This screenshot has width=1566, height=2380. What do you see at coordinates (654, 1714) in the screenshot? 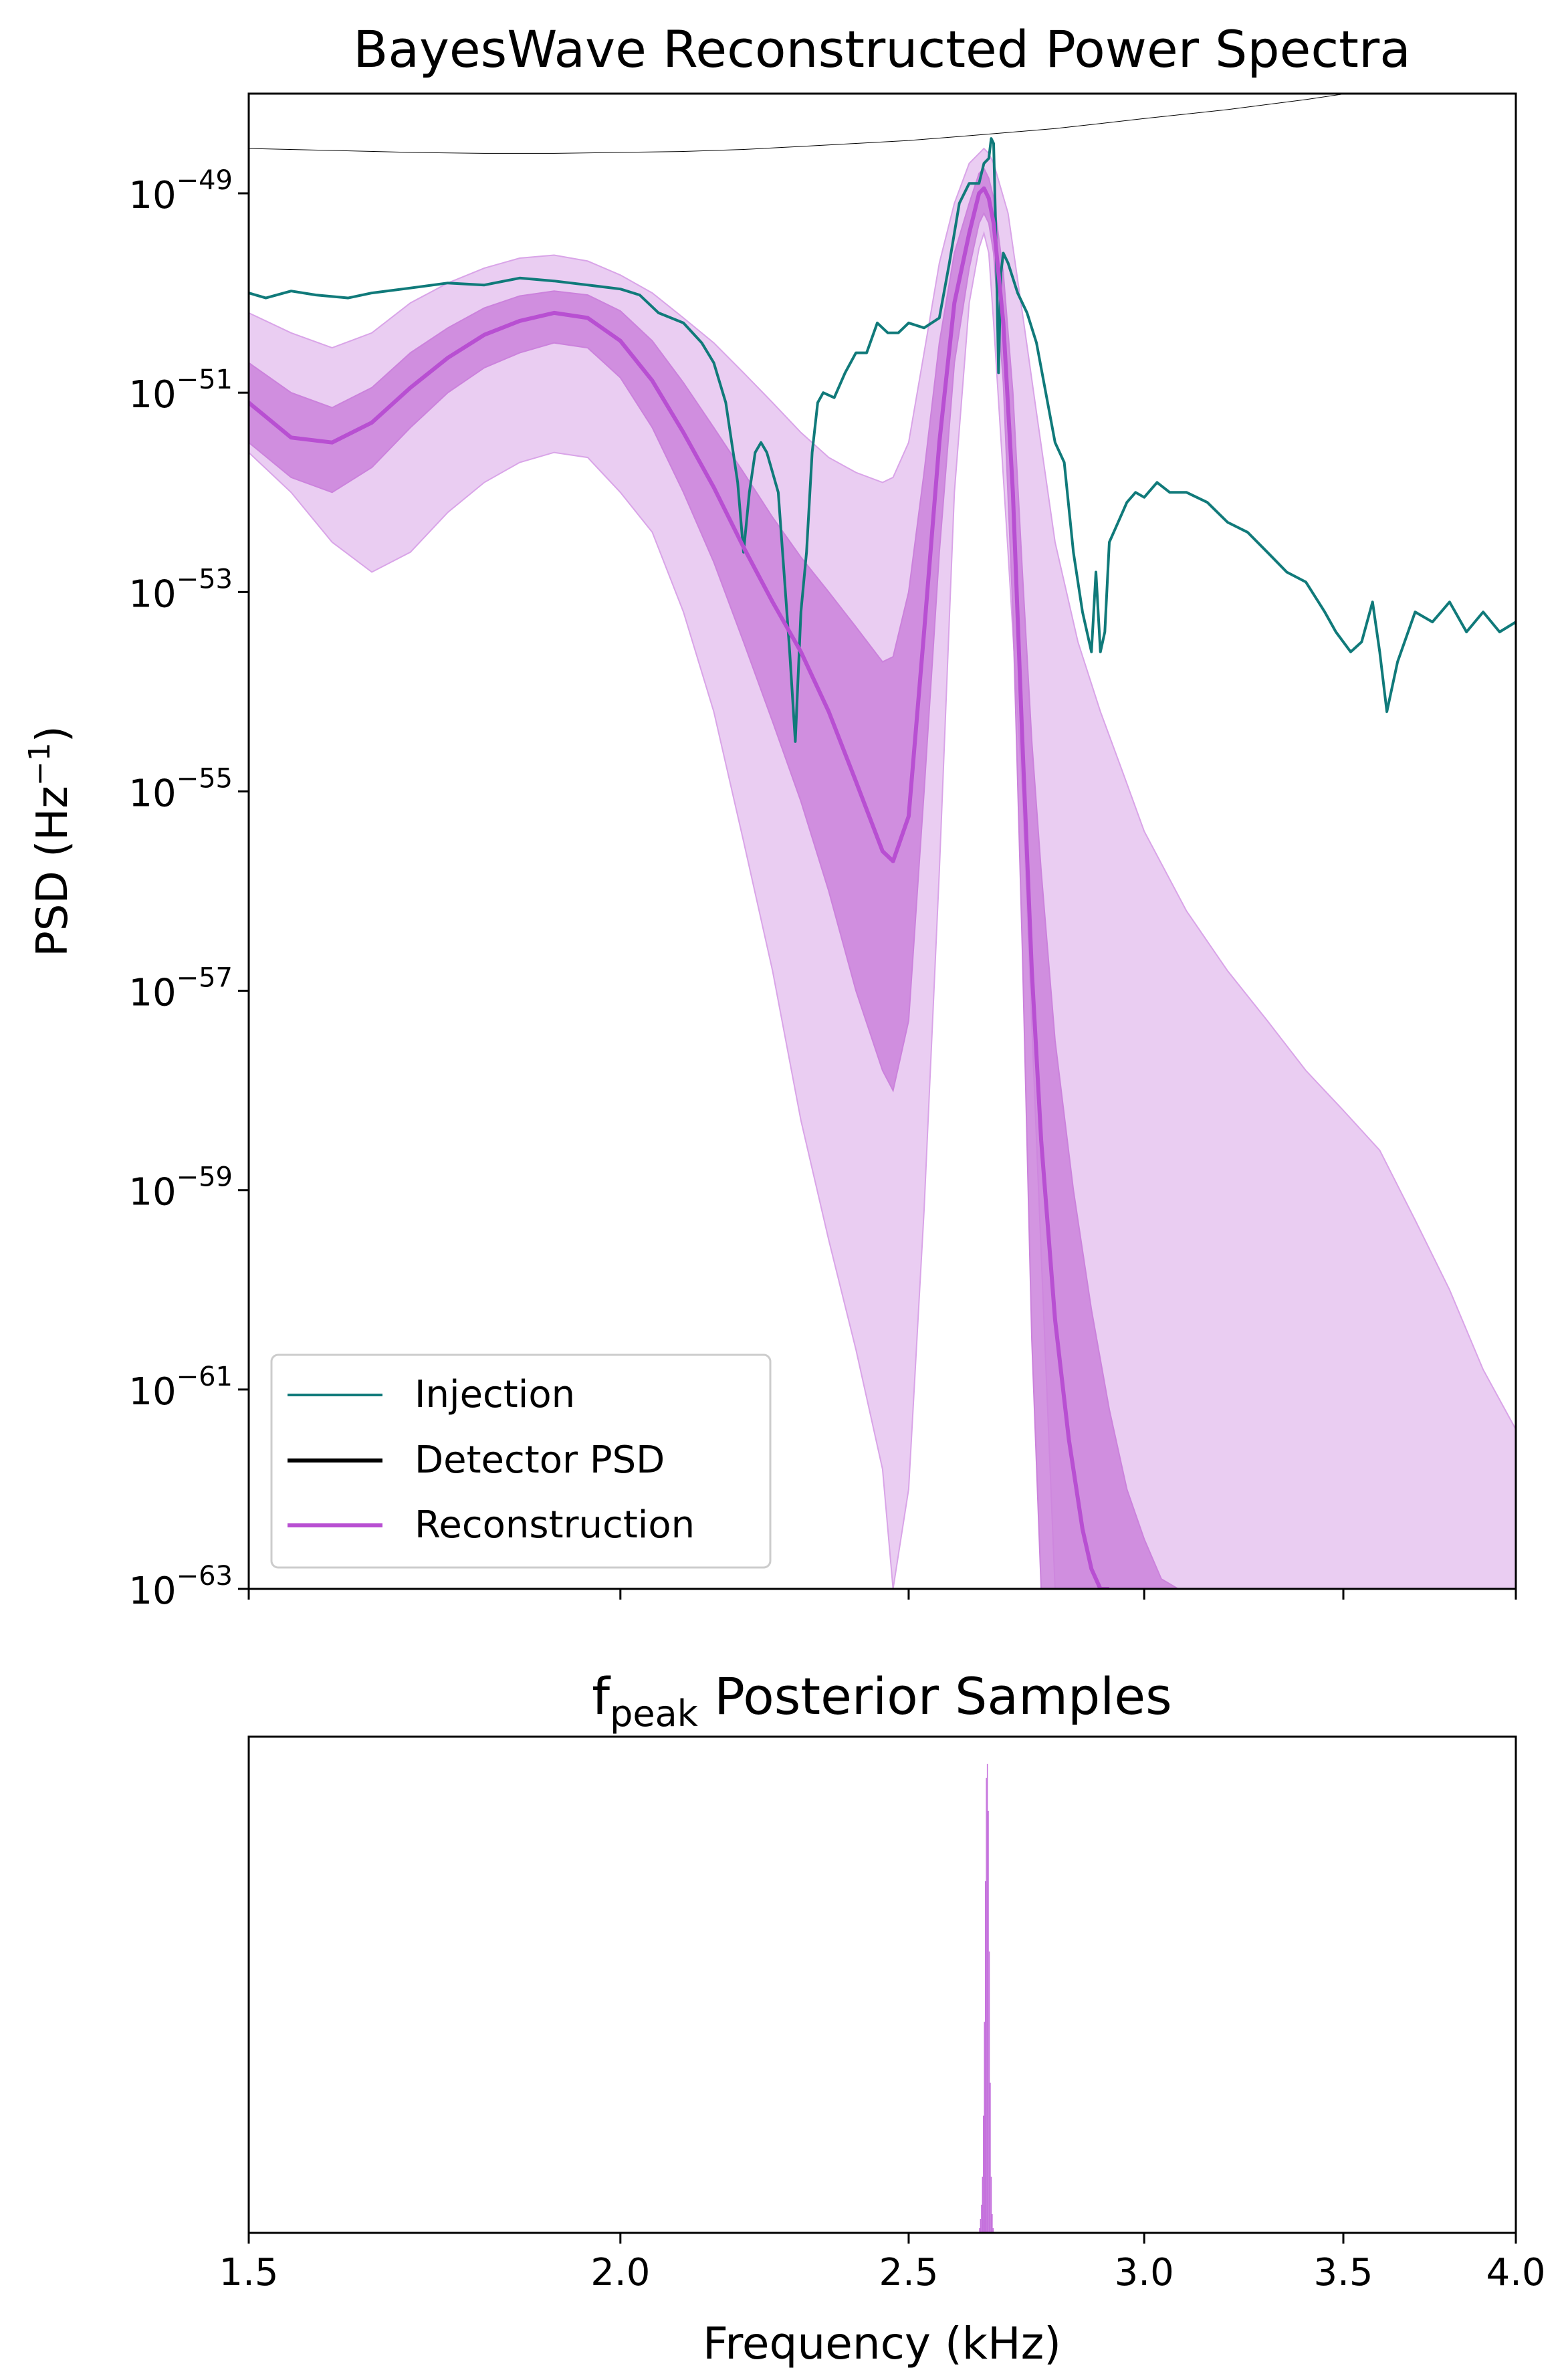
I see `bottom-title-subscript: peak` at bounding box center [654, 1714].